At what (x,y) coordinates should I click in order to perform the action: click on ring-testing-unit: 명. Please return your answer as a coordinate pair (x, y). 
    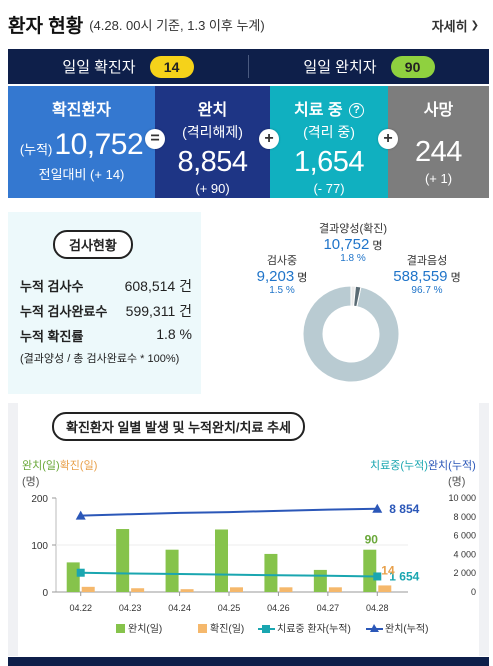
    Looking at the image, I should click on (302, 278).